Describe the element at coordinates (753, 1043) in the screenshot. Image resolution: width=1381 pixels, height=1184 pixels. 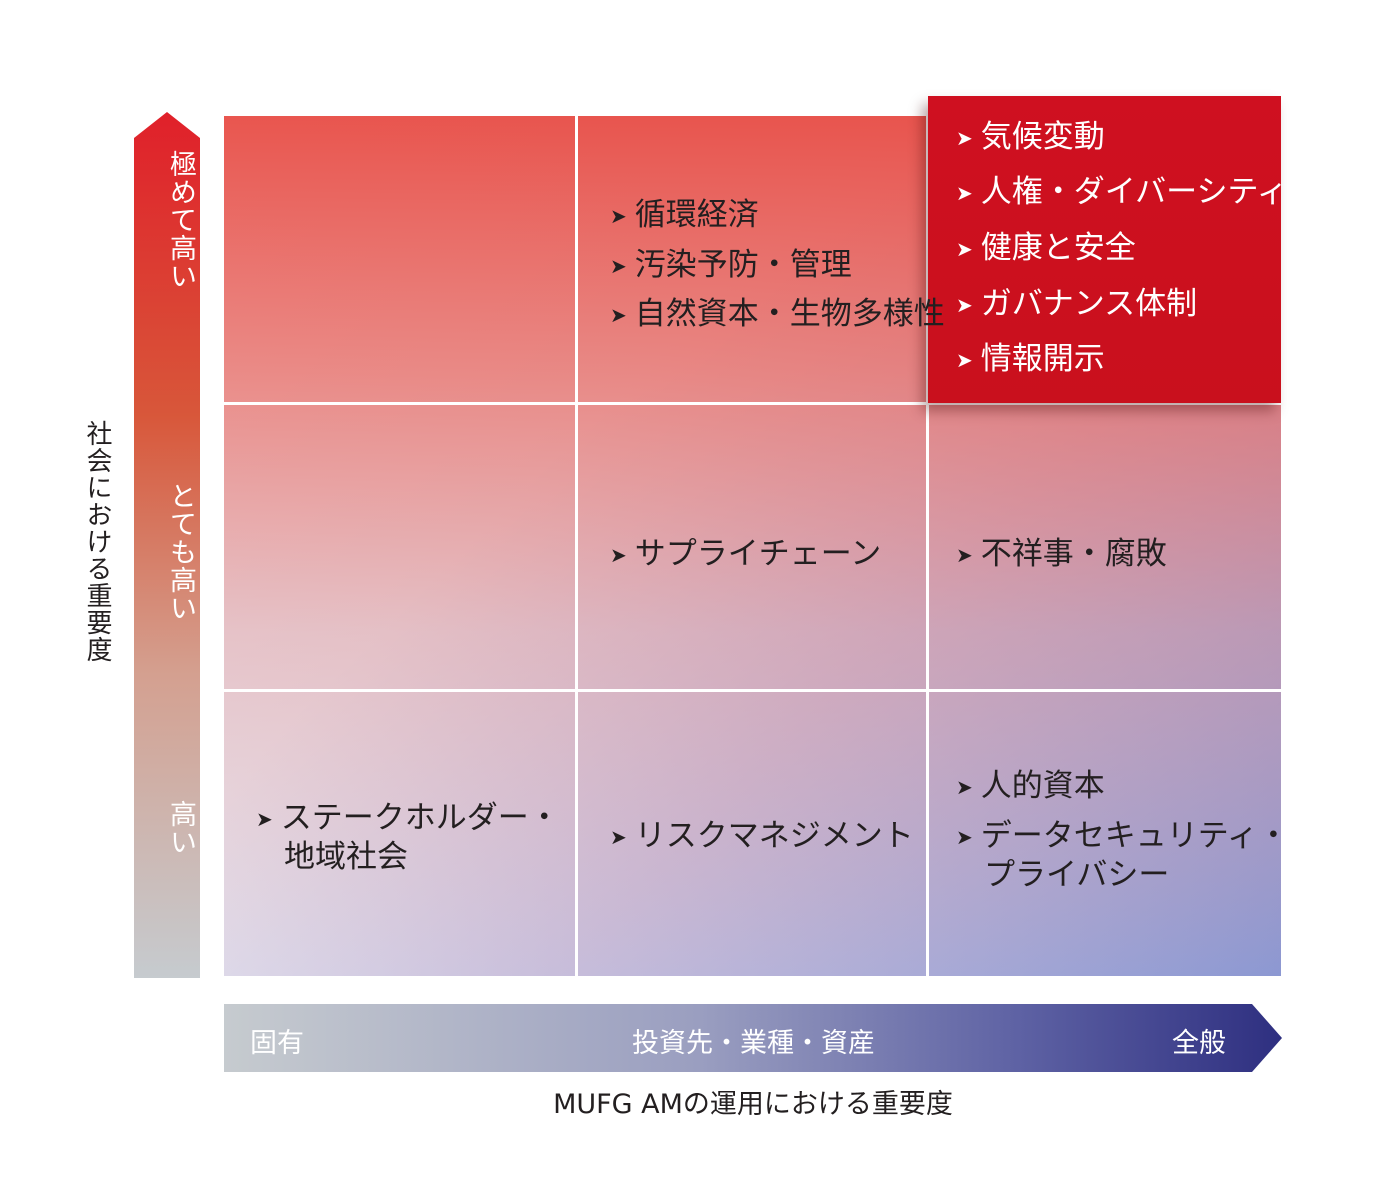
I see `x-level-investee: 投資先・業種・資産` at that location.